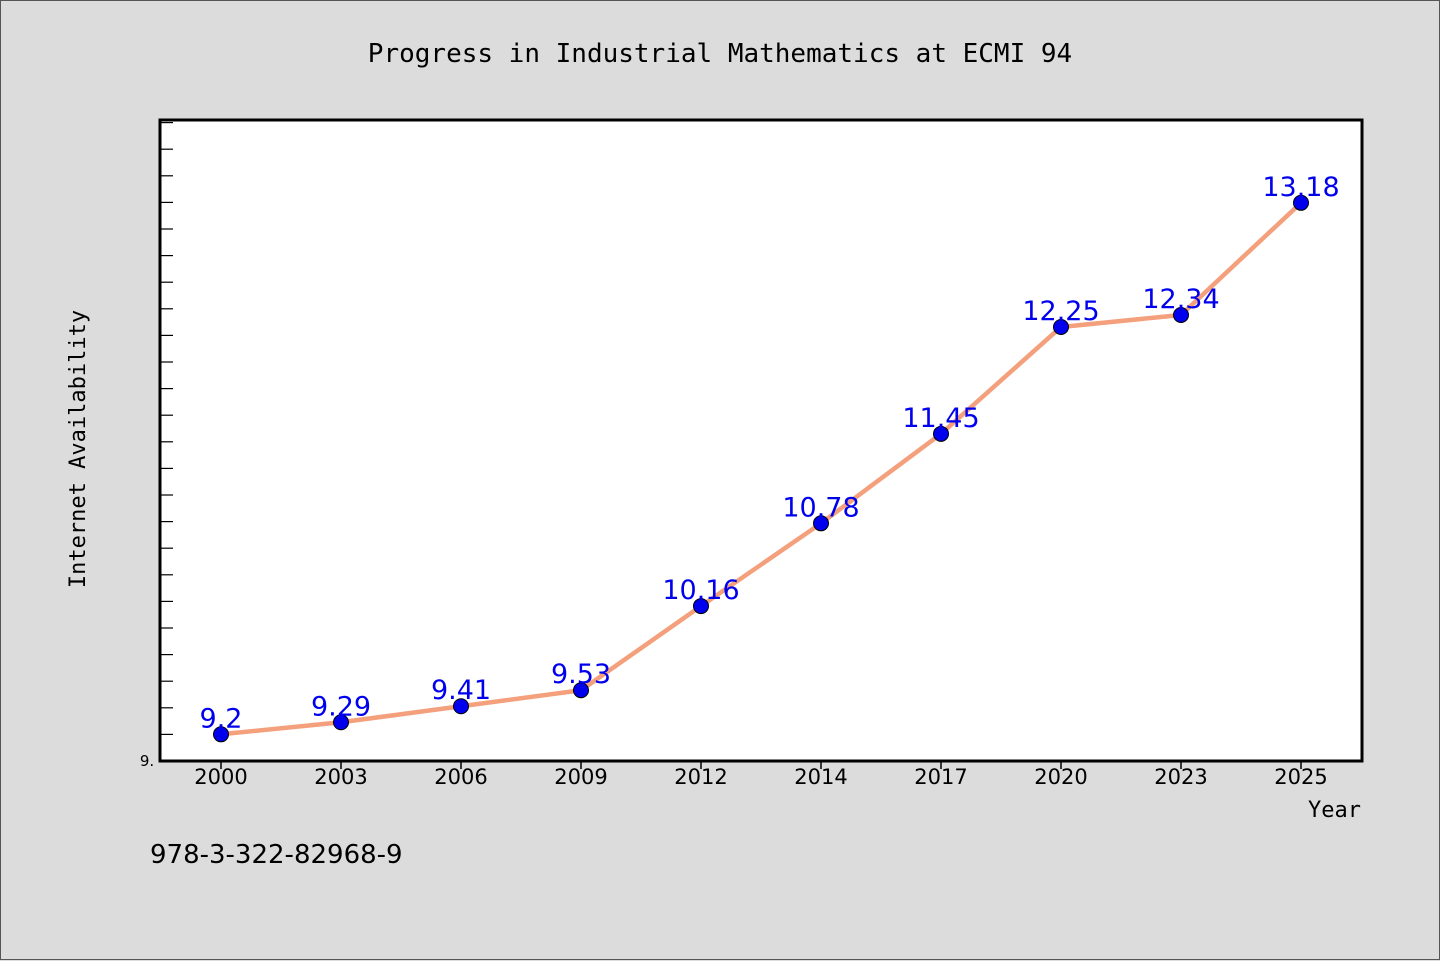 This screenshot has height=961, width=1440. I want to click on data-label: 9.41, so click(461, 690).